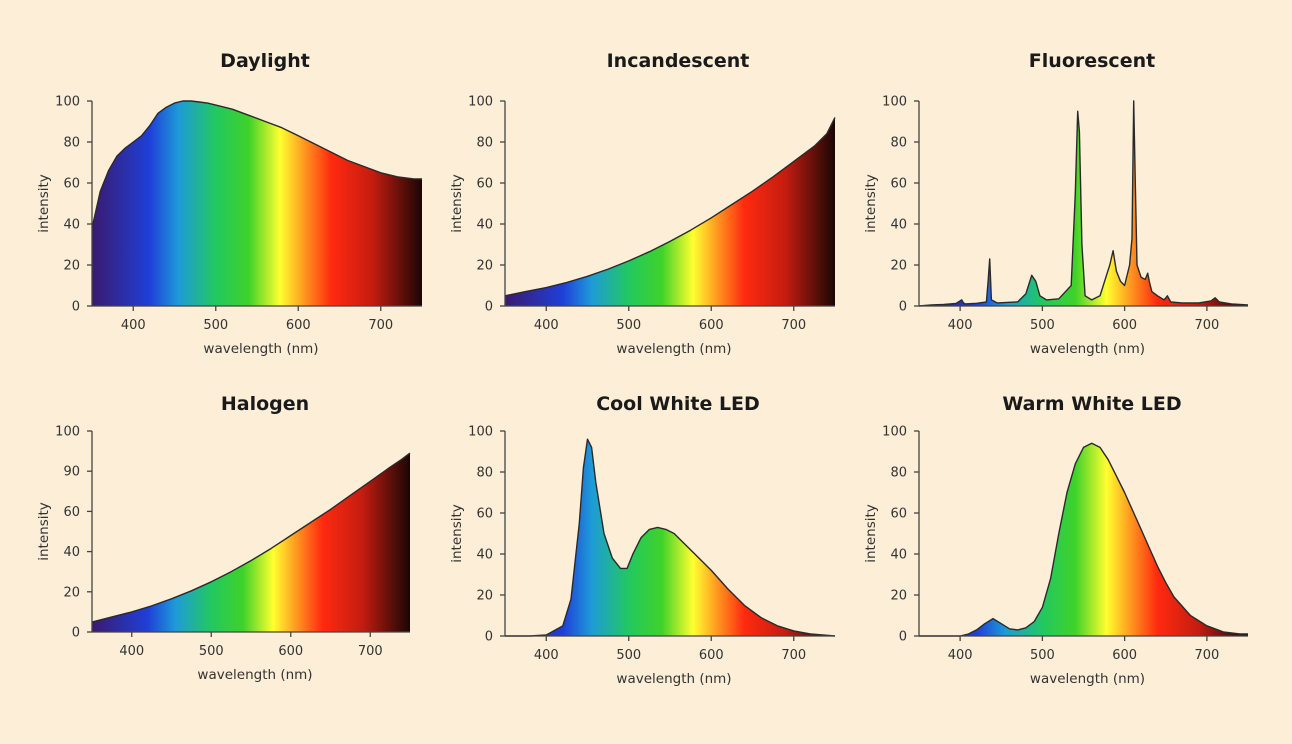  I want to click on y-tick-label: 90, so click(71, 472).